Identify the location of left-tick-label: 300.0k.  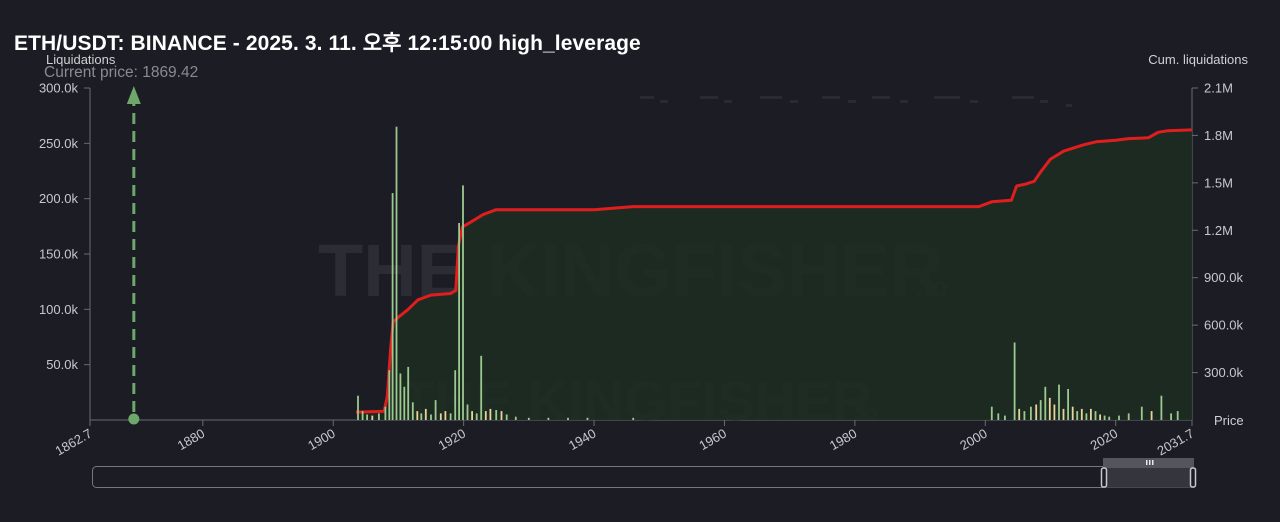
(59, 88).